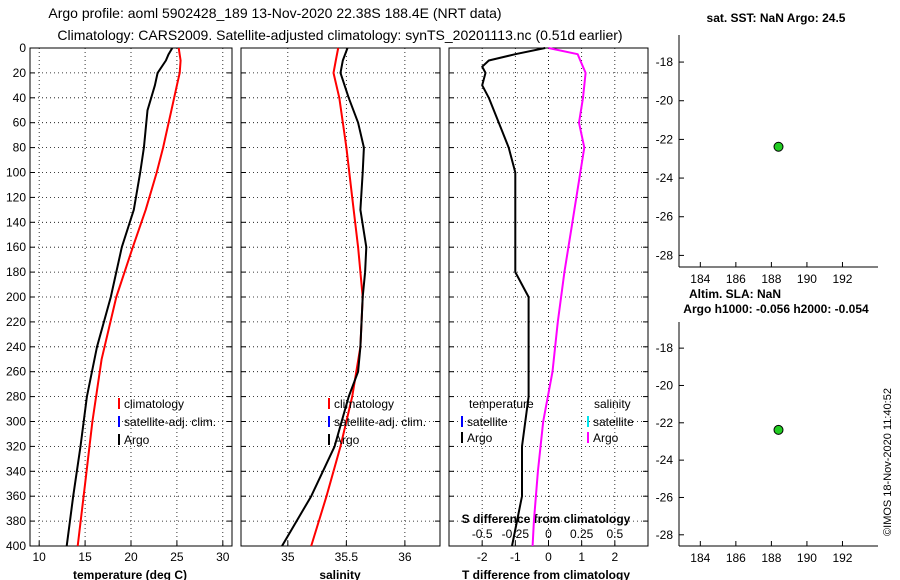 The height and width of the screenshot is (580, 900). What do you see at coordinates (582, 534) in the screenshot?
I see `difference-s-tick-label: 0.25` at bounding box center [582, 534].